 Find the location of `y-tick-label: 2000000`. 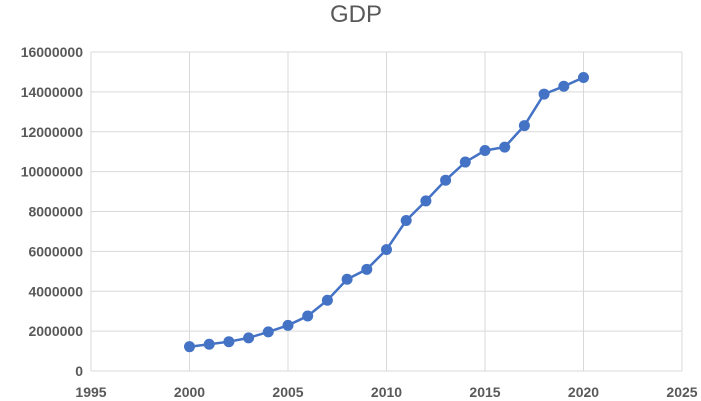

y-tick-label: 2000000 is located at coordinates (55, 331).